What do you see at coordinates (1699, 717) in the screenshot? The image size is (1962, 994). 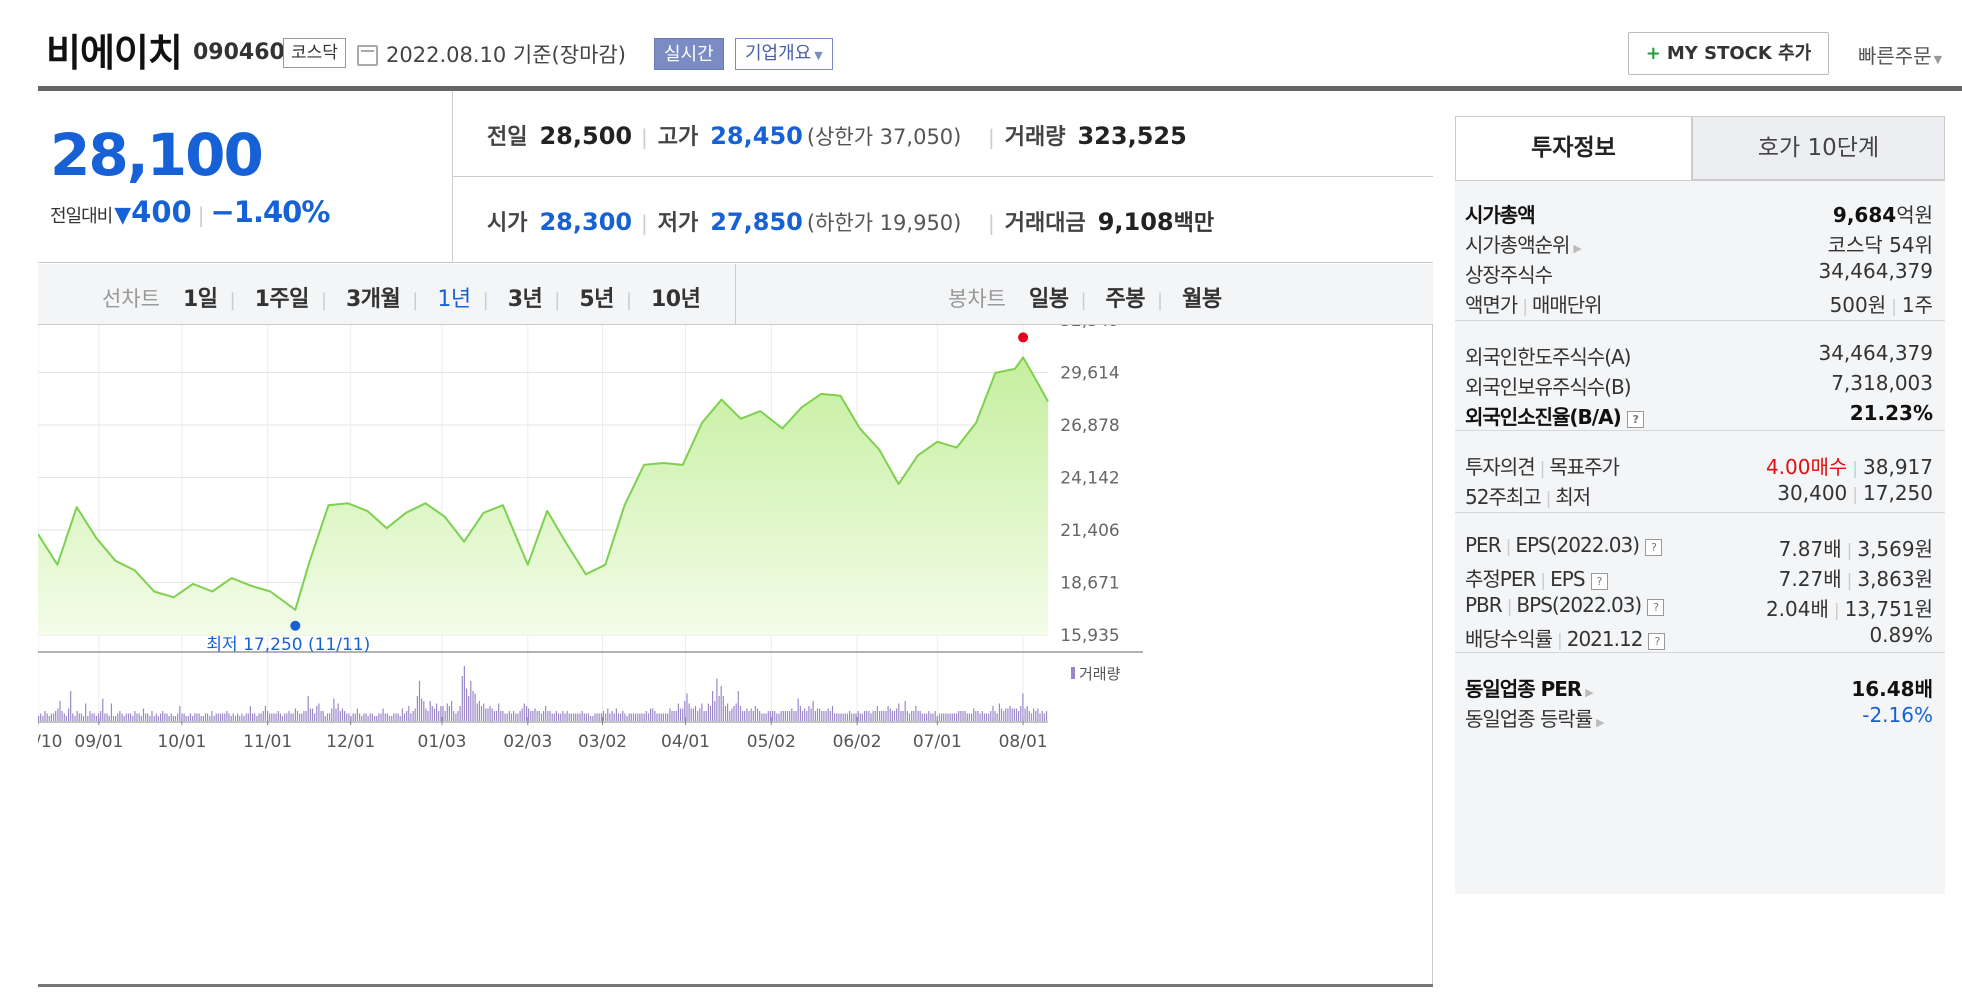 I see `sector-change-row: 동일업종 등락률 ▶ -2.16%` at bounding box center [1699, 717].